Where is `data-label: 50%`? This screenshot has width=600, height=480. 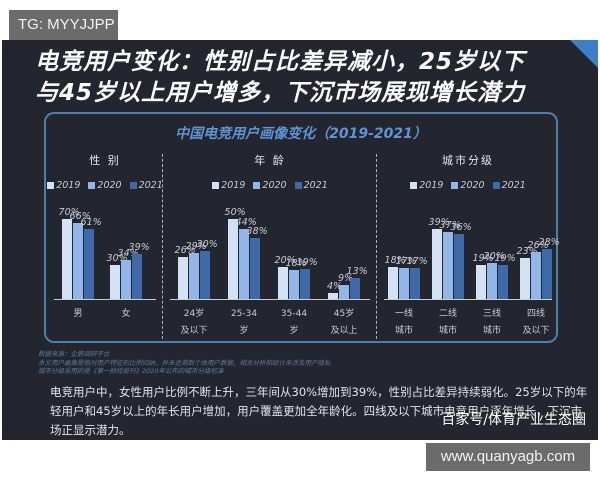
data-label: 50% is located at coordinates (235, 212).